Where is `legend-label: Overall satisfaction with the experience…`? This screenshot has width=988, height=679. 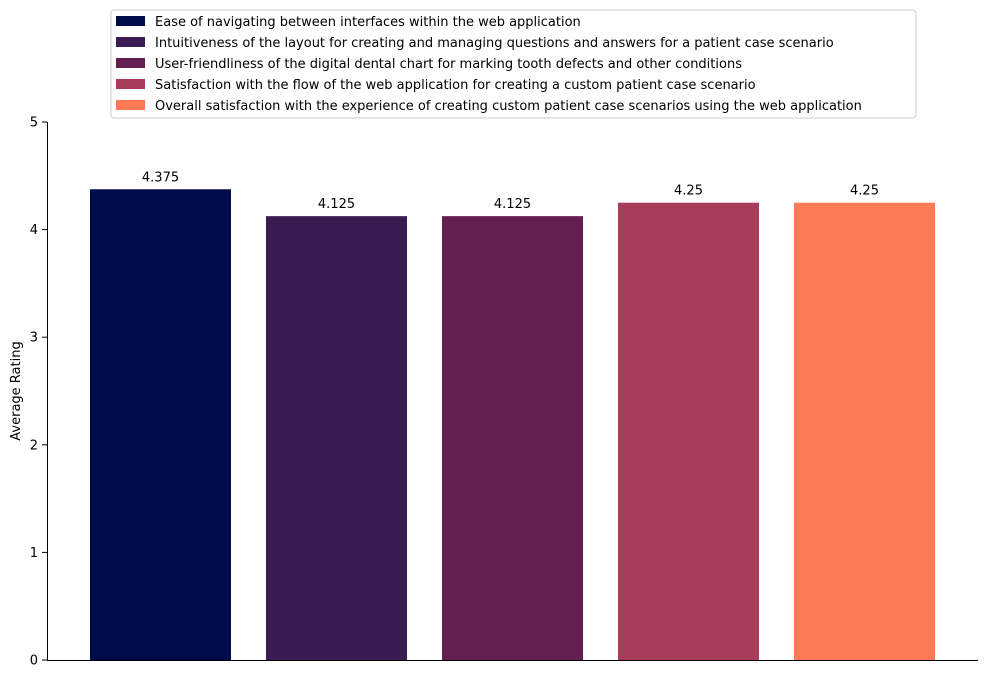
legend-label: Overall satisfaction with the experience… is located at coordinates (508, 106).